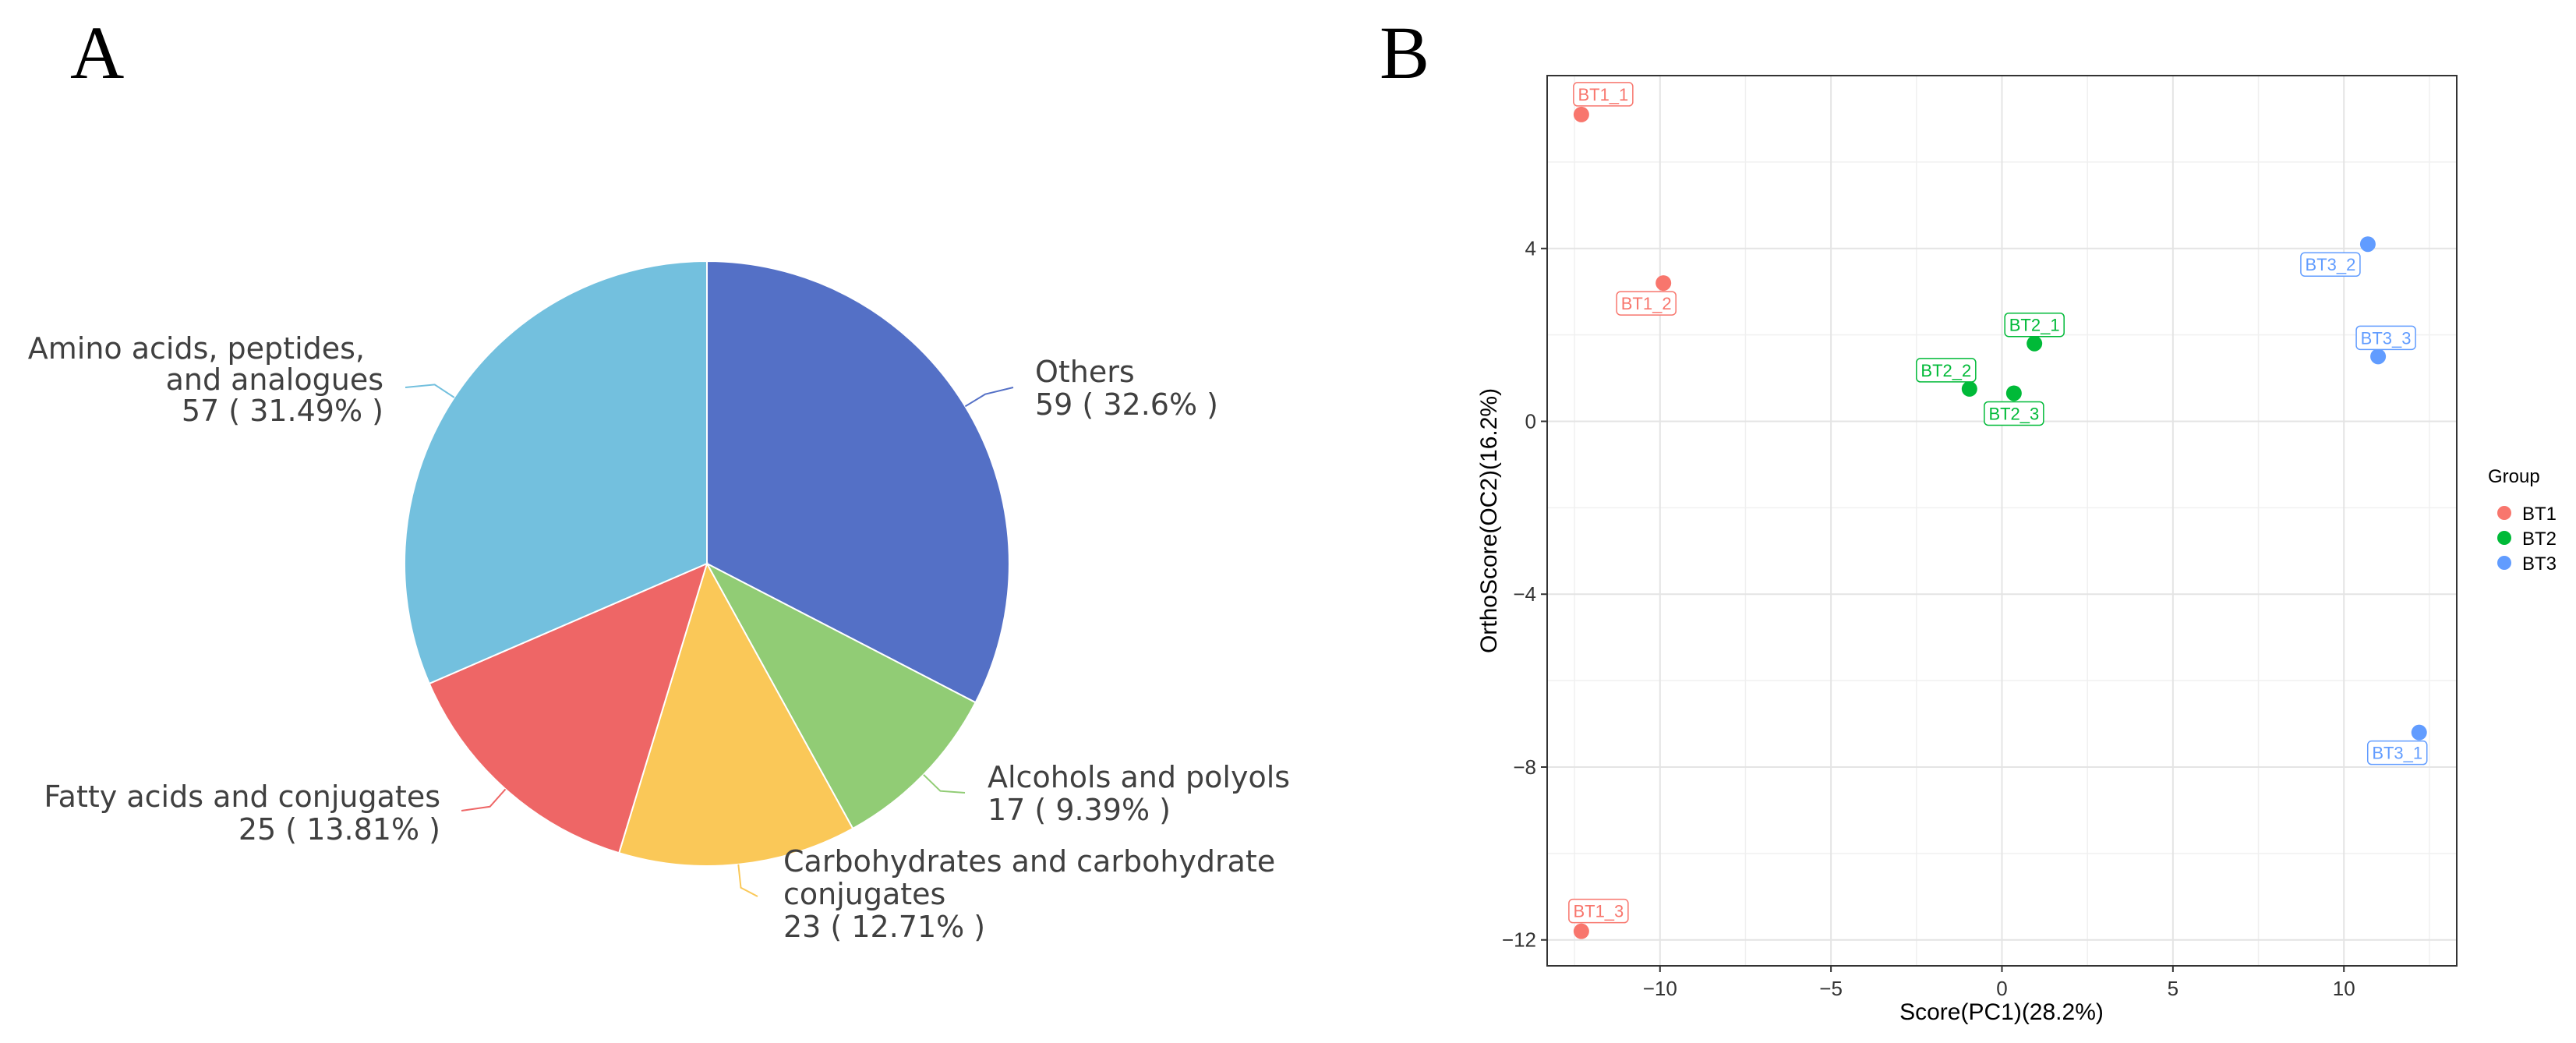 The height and width of the screenshot is (1043, 2576). I want to click on pie-label-others-value: 59 ( 32.6% ), so click(1126, 404).